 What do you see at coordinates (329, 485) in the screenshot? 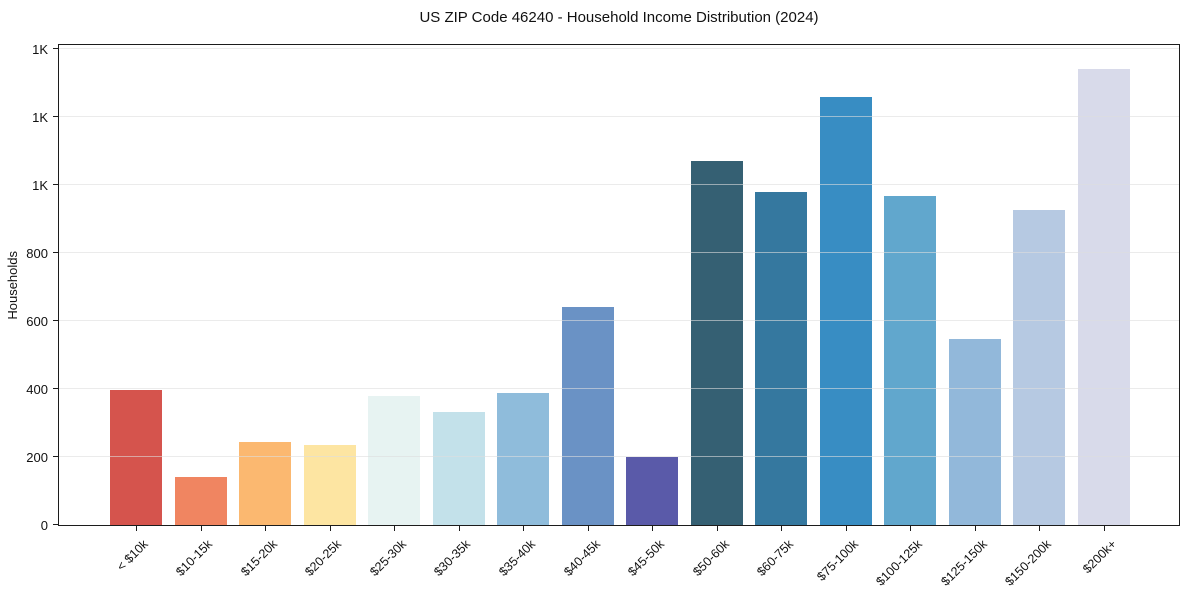
I see `bar-$20-25k` at bounding box center [329, 485].